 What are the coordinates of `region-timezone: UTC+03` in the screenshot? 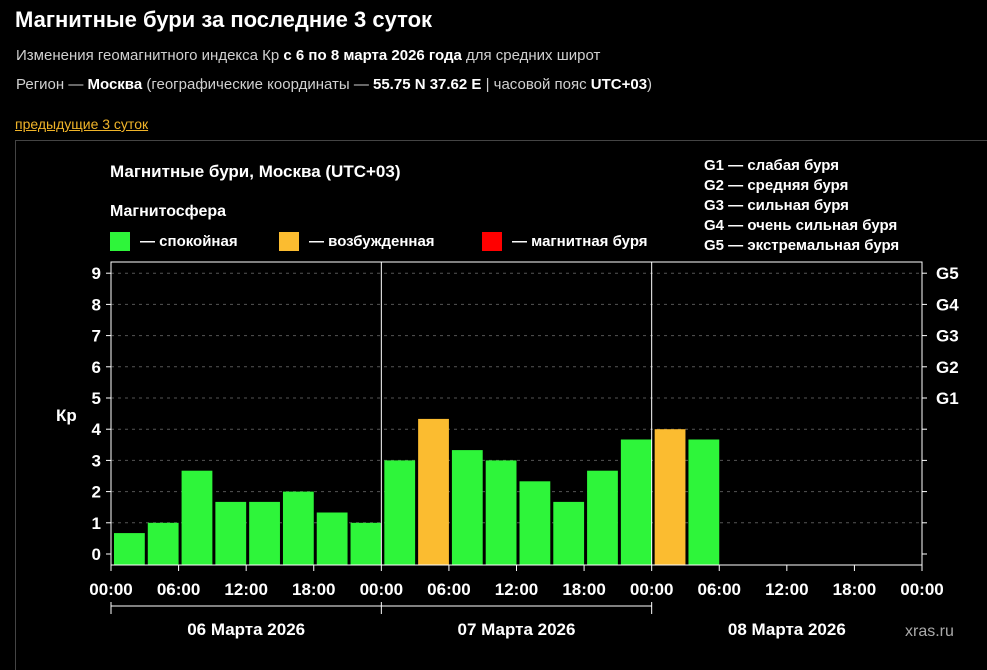 It's located at (619, 84).